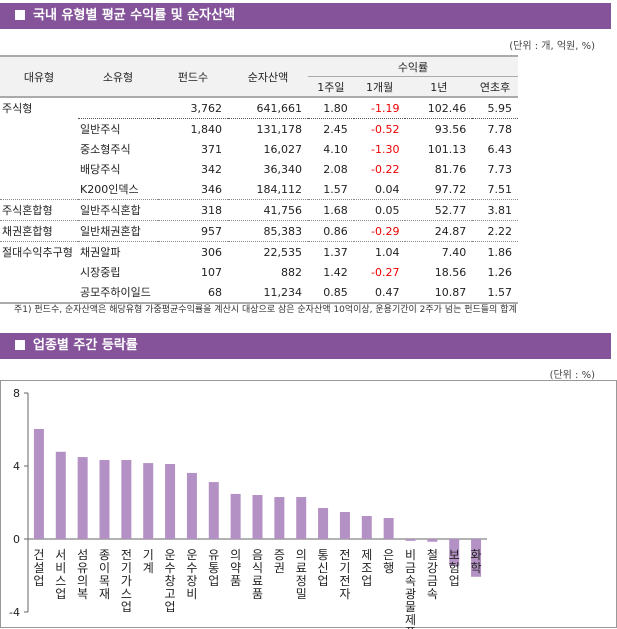  Describe the element at coordinates (268, 76) in the screenshot. I see `col-assets: 순자산액` at that location.